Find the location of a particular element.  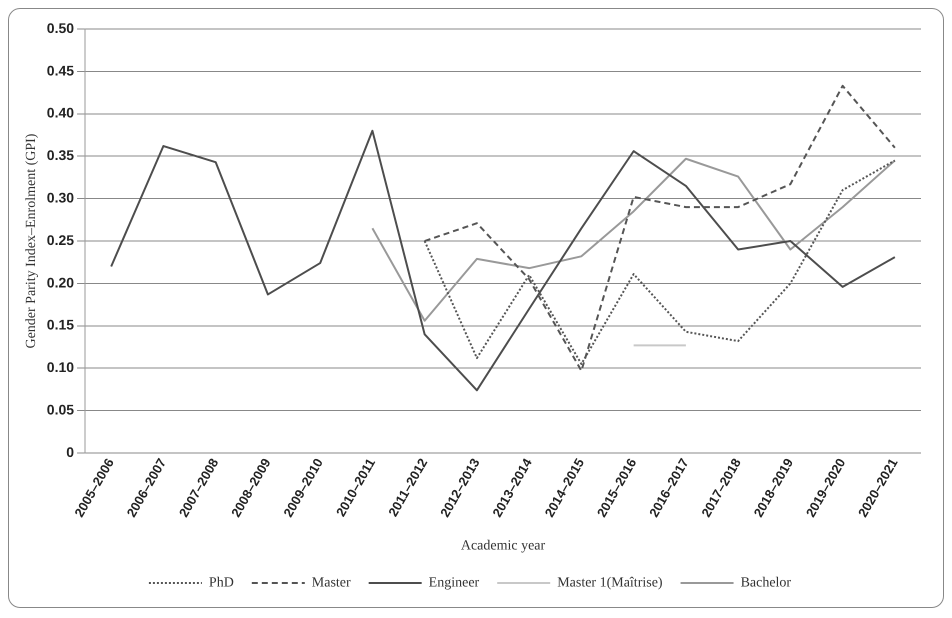

y-axis-title: Gender Parity Index–Enrolment (GPI) is located at coordinates (32, 241).